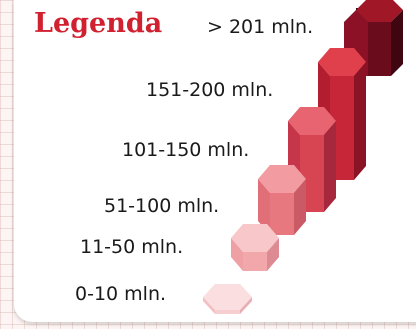  I want to click on legend-label-201-plus: > 201 mln., so click(260, 27).